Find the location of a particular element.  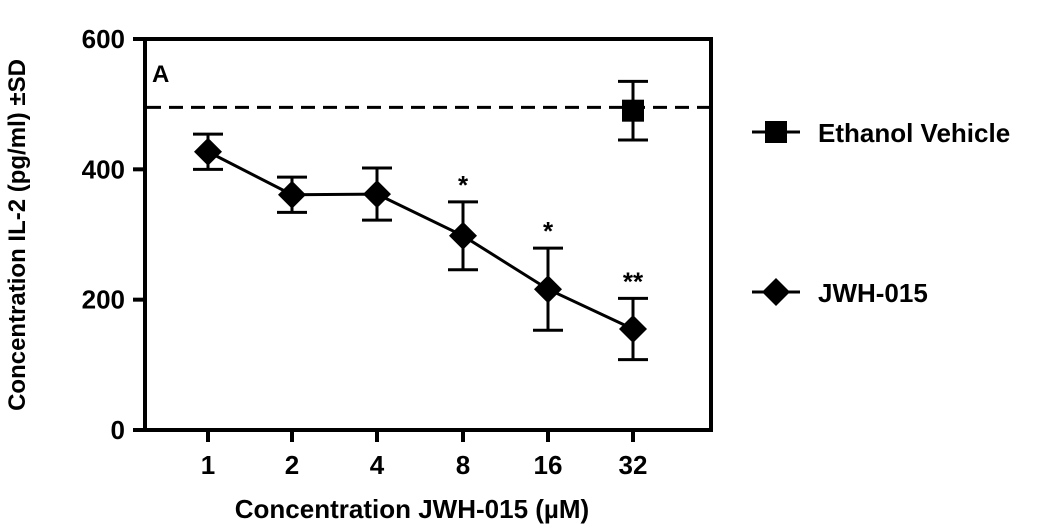

x-axis-title: Concentration JWH-015 (µM) is located at coordinates (412, 509).